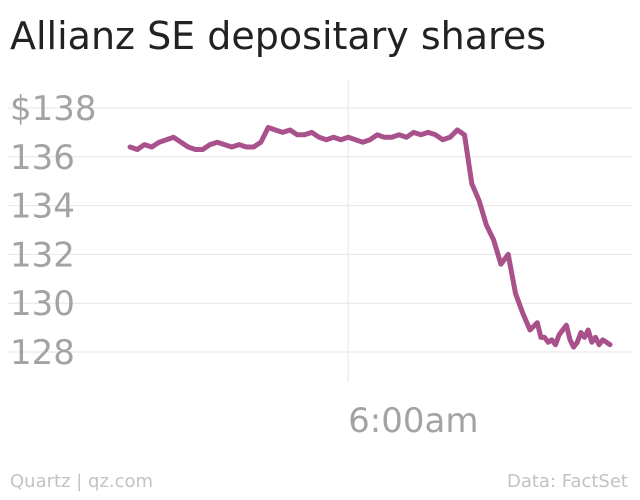 The width and height of the screenshot is (640, 500). What do you see at coordinates (42, 158) in the screenshot?
I see `y-tick-label: 136` at bounding box center [42, 158].